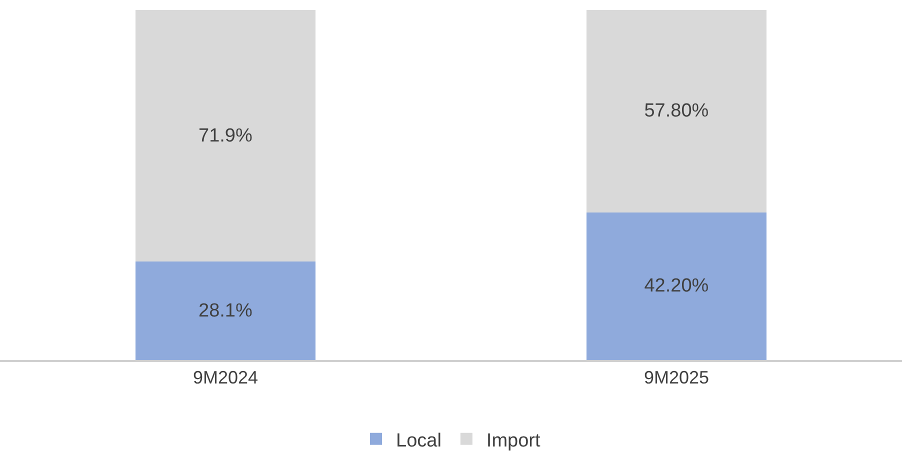 The height and width of the screenshot is (458, 902). I want to click on x-tick-label: 9M2024, so click(225, 377).